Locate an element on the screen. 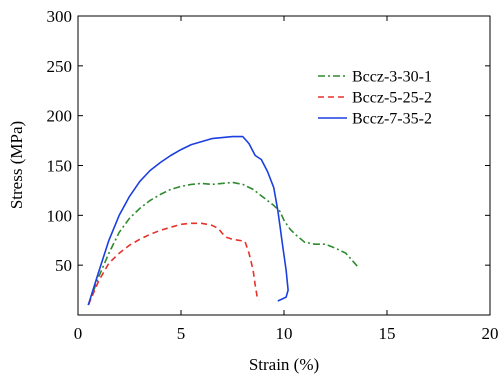 The width and height of the screenshot is (502, 377). x-tick-label: 10 is located at coordinates (284, 333).